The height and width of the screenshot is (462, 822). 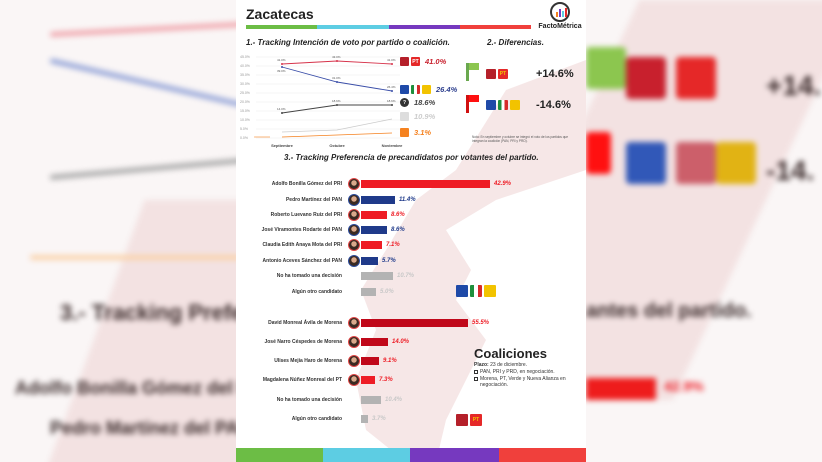 What do you see at coordinates (245, 93) in the screenshot?
I see `svg-text: 25.0%` at bounding box center [245, 93].